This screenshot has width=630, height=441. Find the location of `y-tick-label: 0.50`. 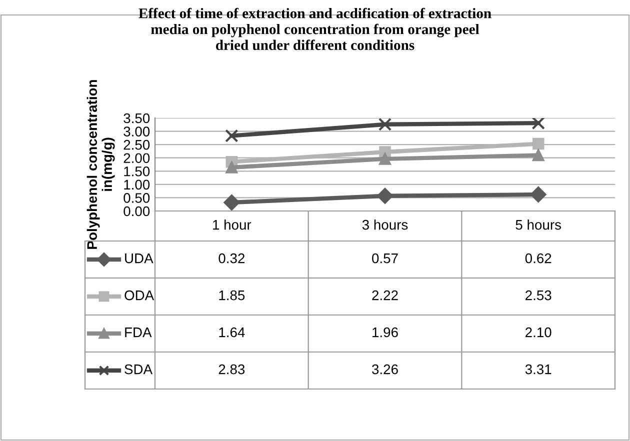

y-tick-label: 0.50 is located at coordinates (137, 198).